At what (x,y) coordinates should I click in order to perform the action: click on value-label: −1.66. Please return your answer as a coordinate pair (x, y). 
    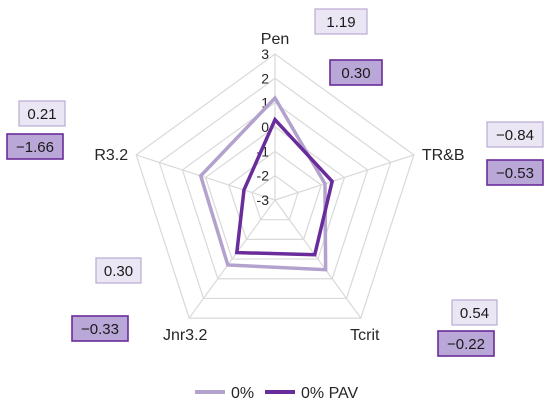
    Looking at the image, I should click on (35, 147).